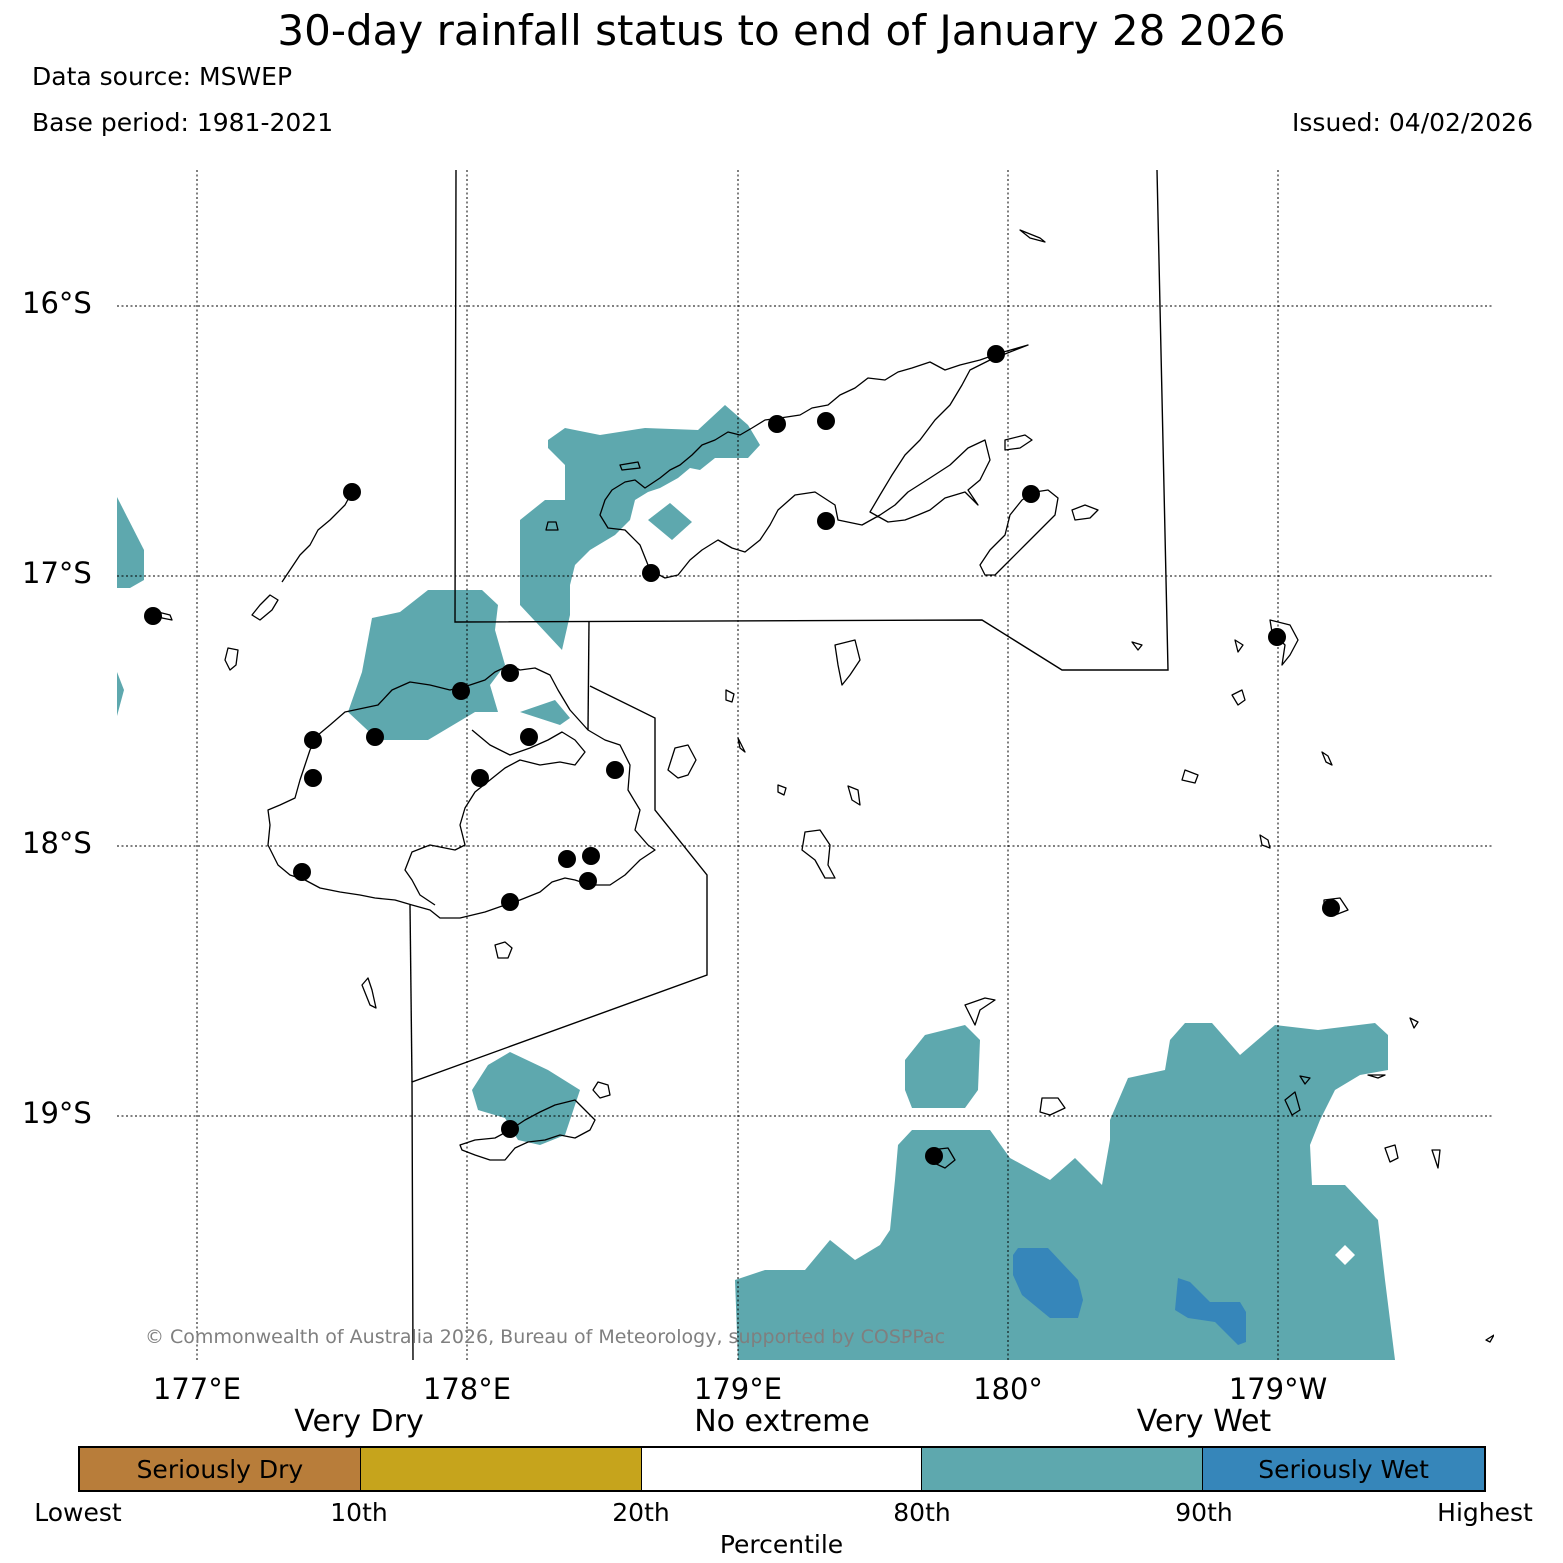 Image resolution: width=1563 pixels, height=1563 pixels. Describe the element at coordinates (1489, 1338) in the screenshot. I see `coastline-far-east` at that location.